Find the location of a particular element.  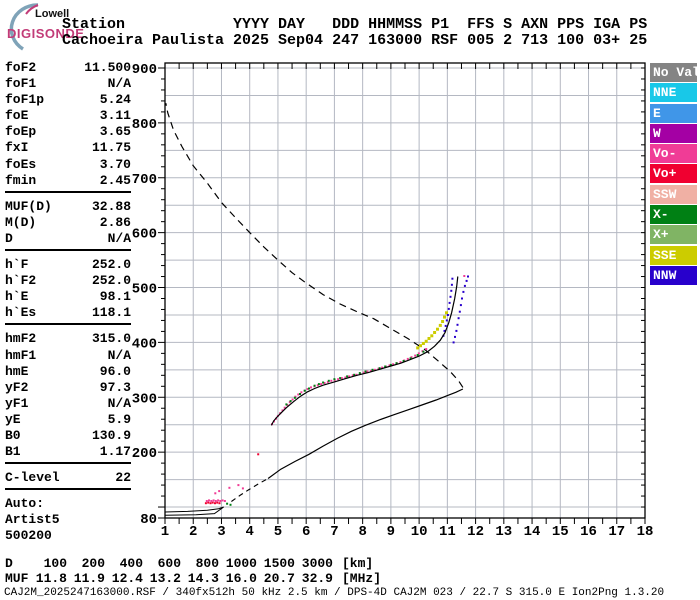

parameter-label: h`Es is located at coordinates (21, 313).